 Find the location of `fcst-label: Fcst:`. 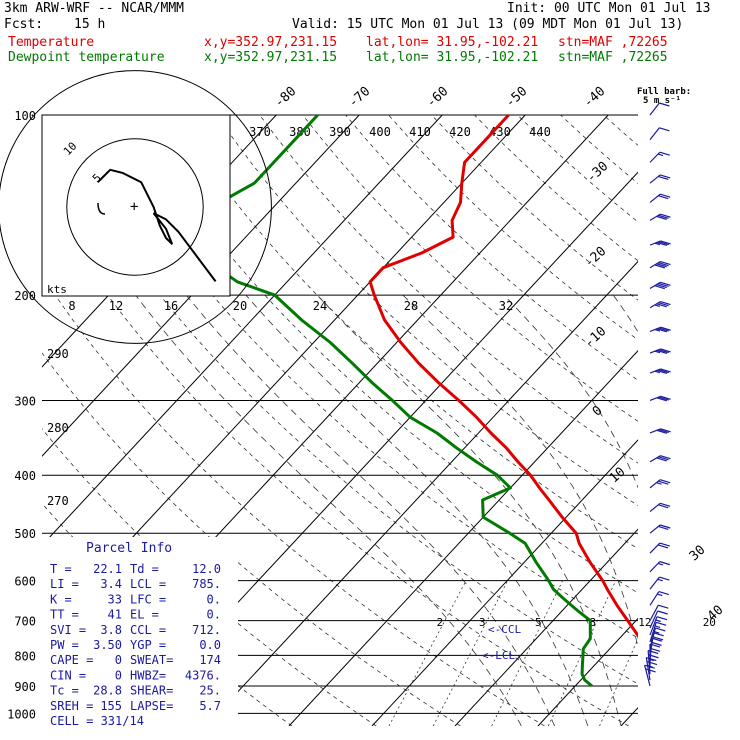

fcst-label: Fcst: is located at coordinates (24, 24).